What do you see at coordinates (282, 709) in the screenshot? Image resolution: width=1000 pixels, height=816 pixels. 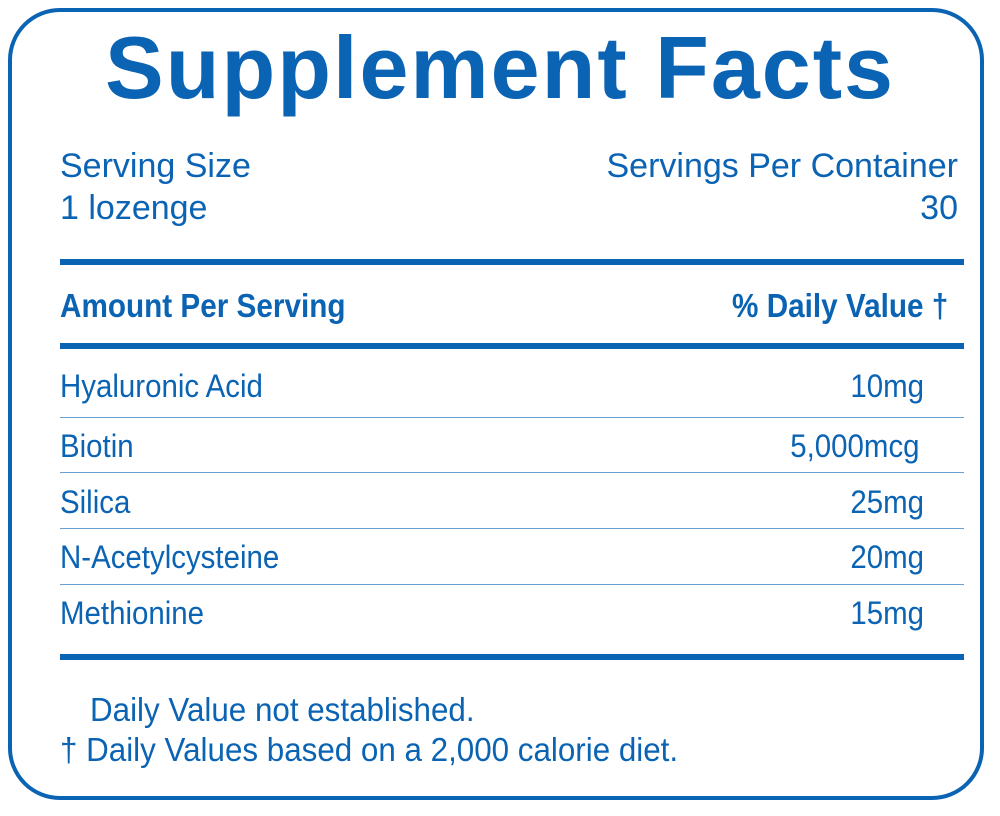 I see `footnote-not-established: Daily Value not established.` at bounding box center [282, 709].